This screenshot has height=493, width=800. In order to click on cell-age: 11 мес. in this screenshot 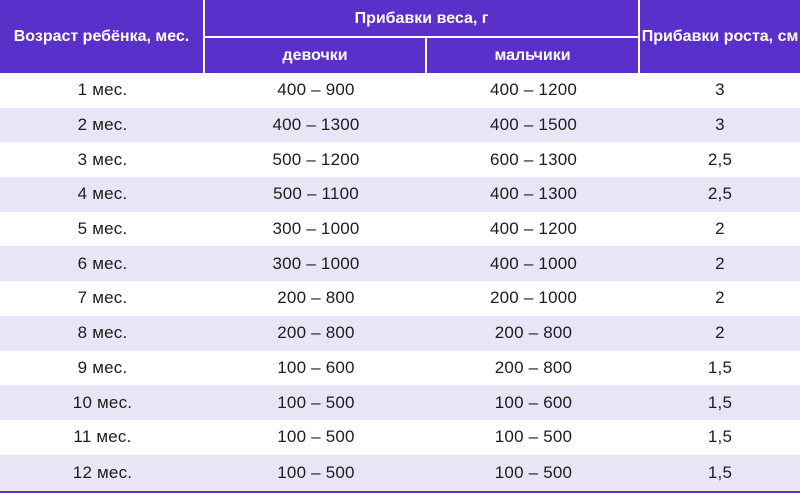, I will do `click(102, 437)`.